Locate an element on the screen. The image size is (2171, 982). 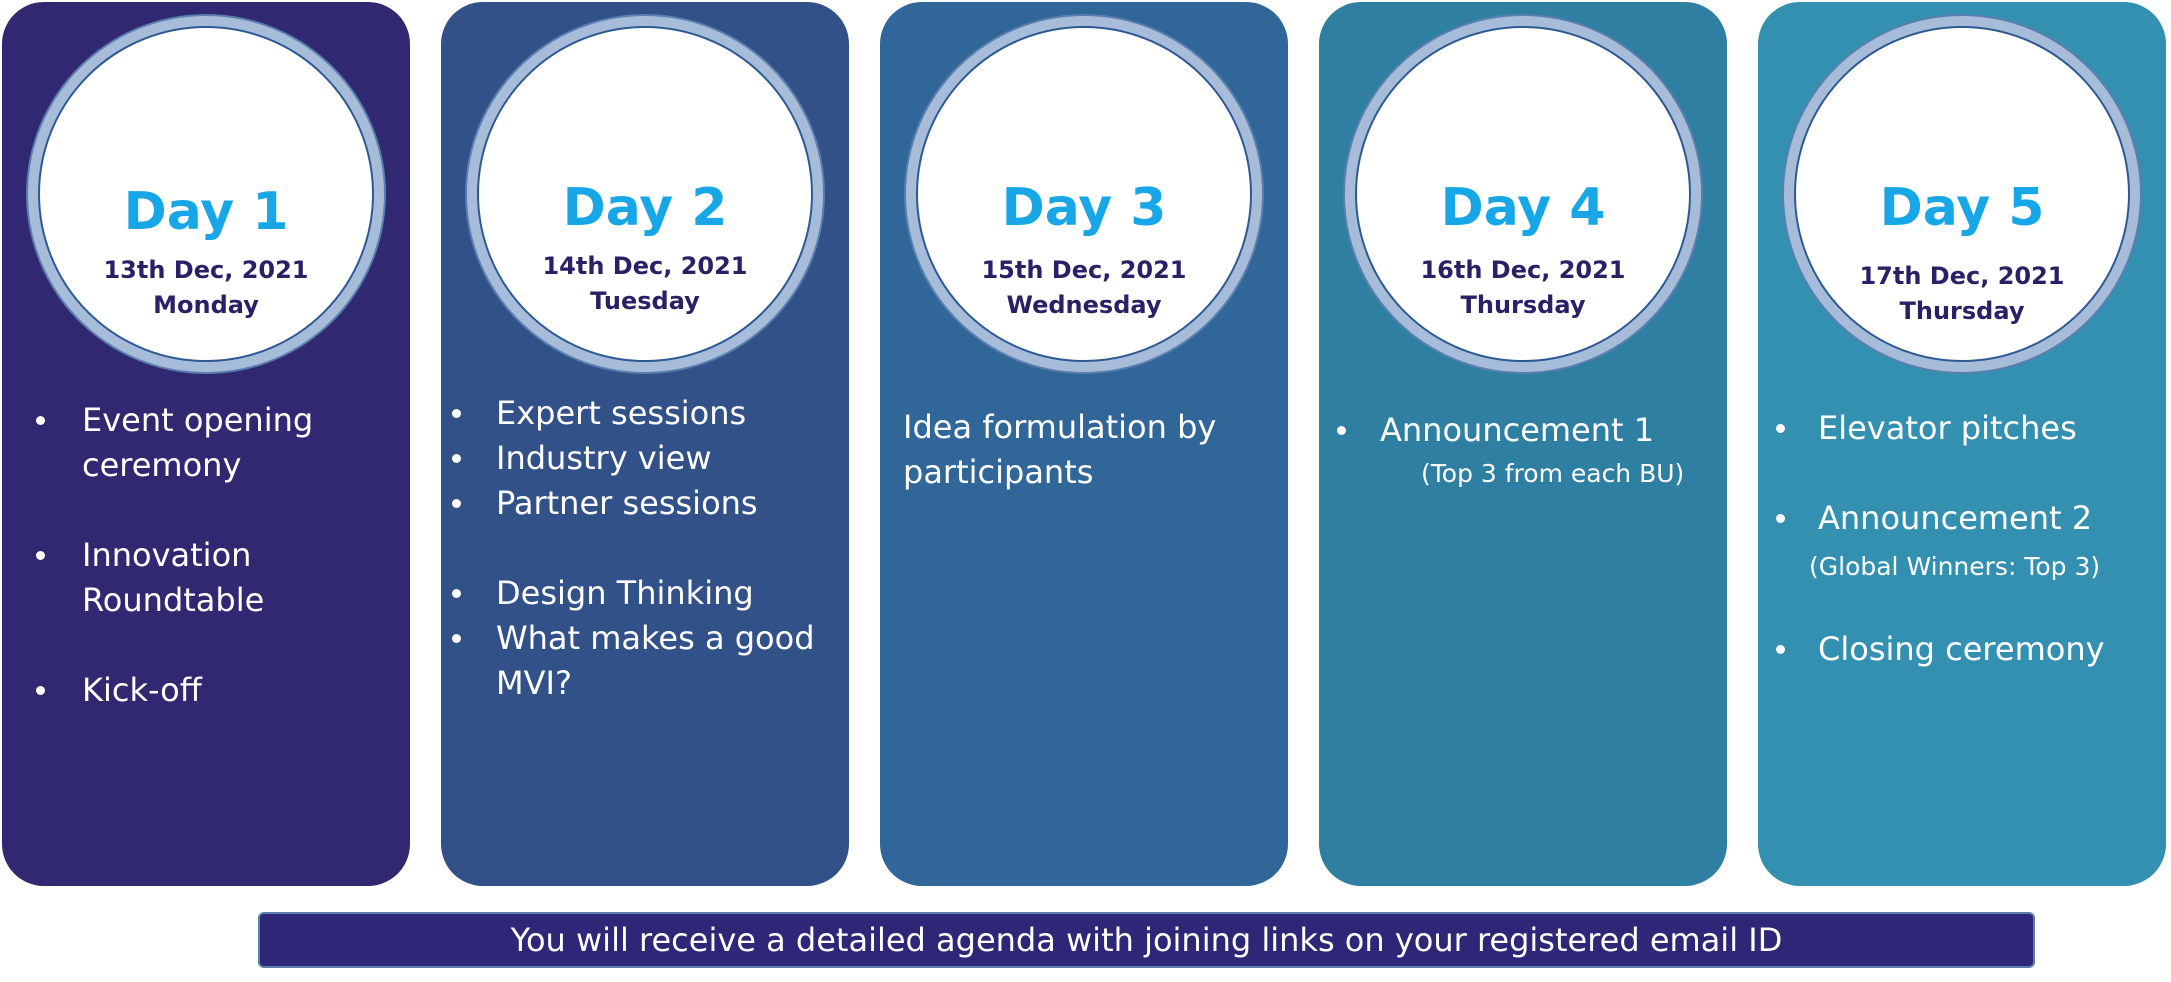
day-5-note: (Global Winners: Top 3) is located at coordinates (1955, 566).